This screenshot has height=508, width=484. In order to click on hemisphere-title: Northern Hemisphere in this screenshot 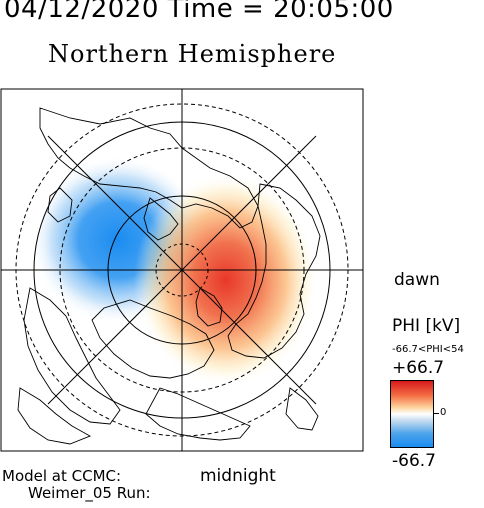, I will do `click(192, 54)`.